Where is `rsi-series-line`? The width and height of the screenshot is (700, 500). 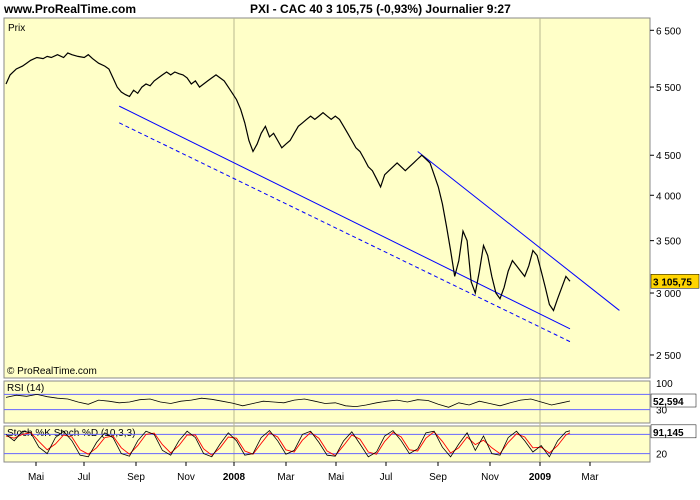 rsi-series-line is located at coordinates (288, 400).